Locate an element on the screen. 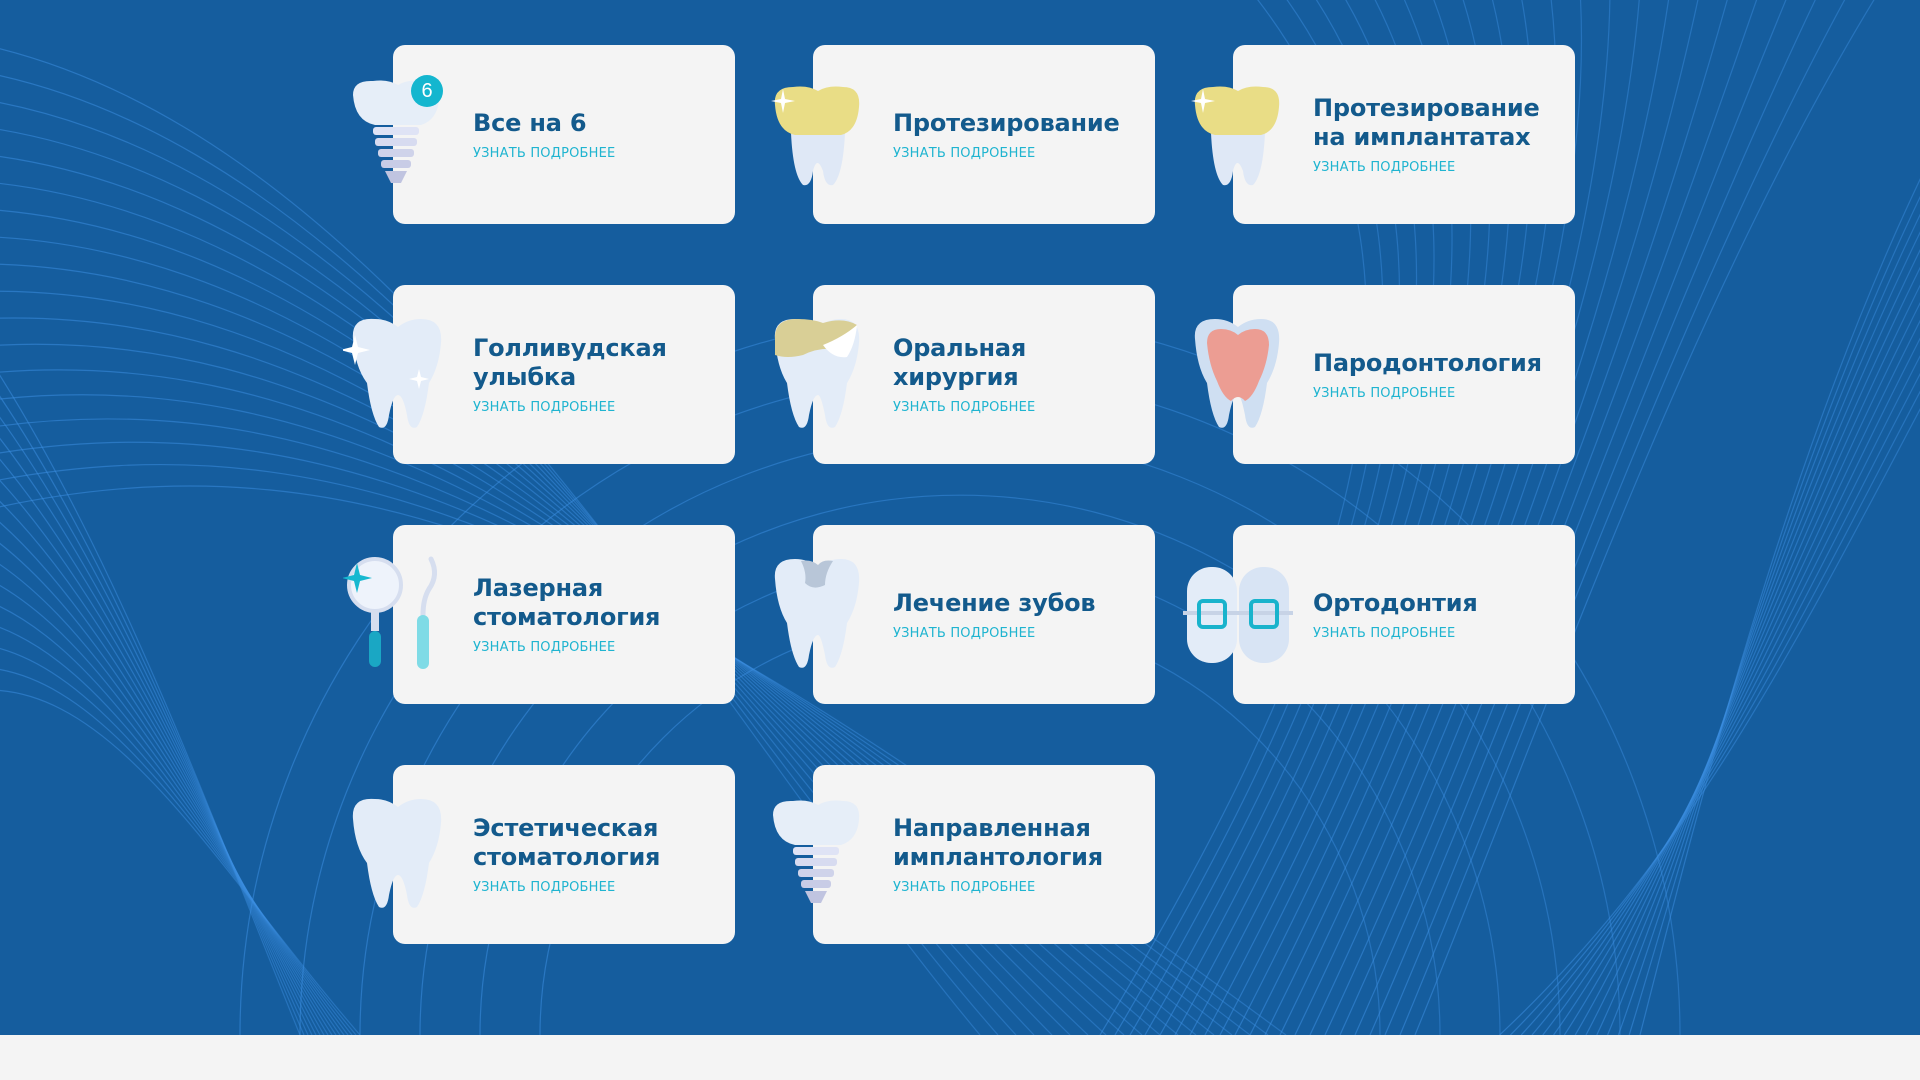 Image resolution: width=1920 pixels, height=1080 pixels. tooth-icon is located at coordinates (397, 853).